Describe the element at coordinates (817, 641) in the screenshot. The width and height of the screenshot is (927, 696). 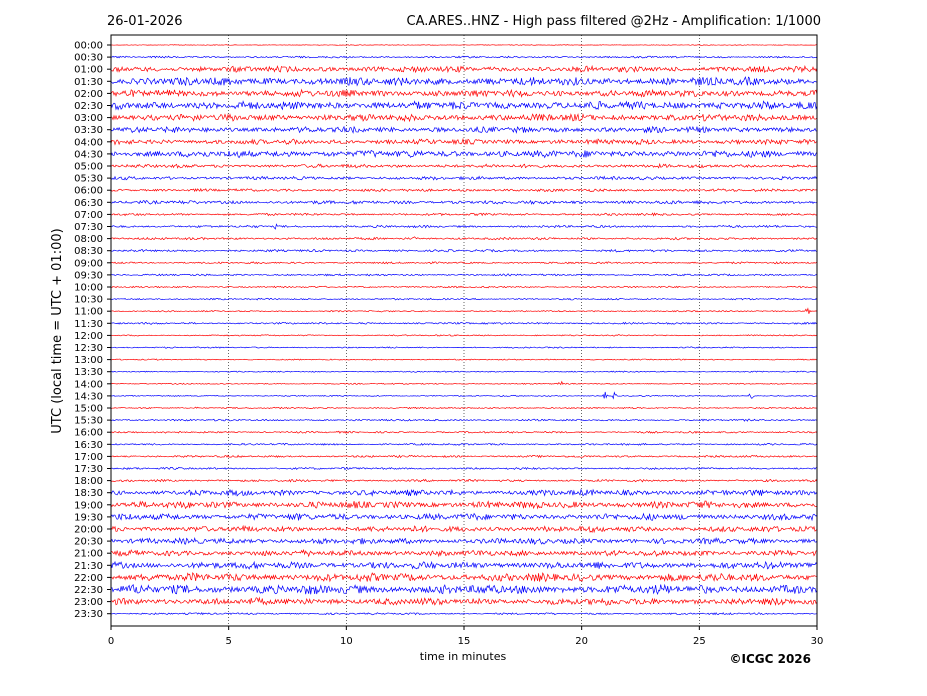
I see `x-tick-label: 30` at that location.